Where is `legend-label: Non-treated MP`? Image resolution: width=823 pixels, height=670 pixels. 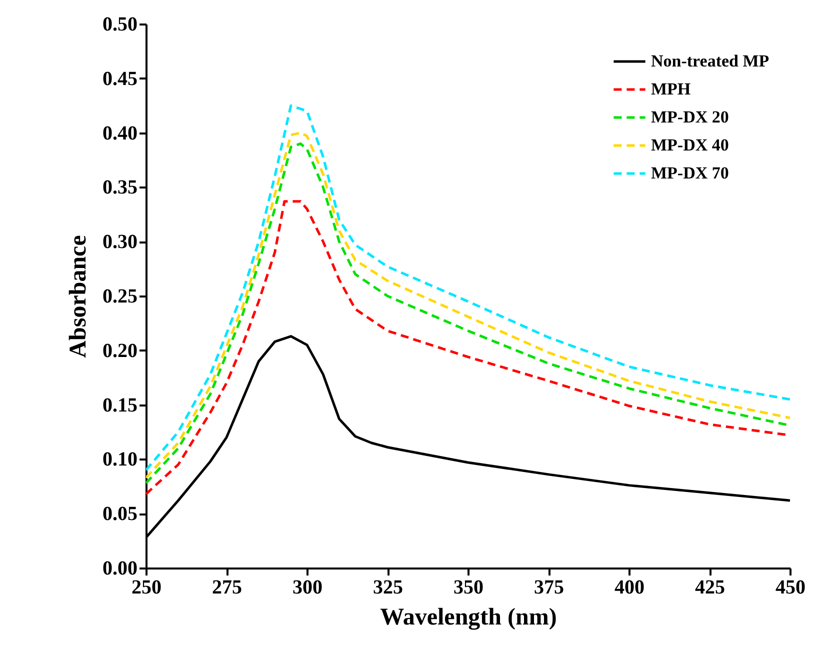 legend-label: Non-treated MP is located at coordinates (710, 61).